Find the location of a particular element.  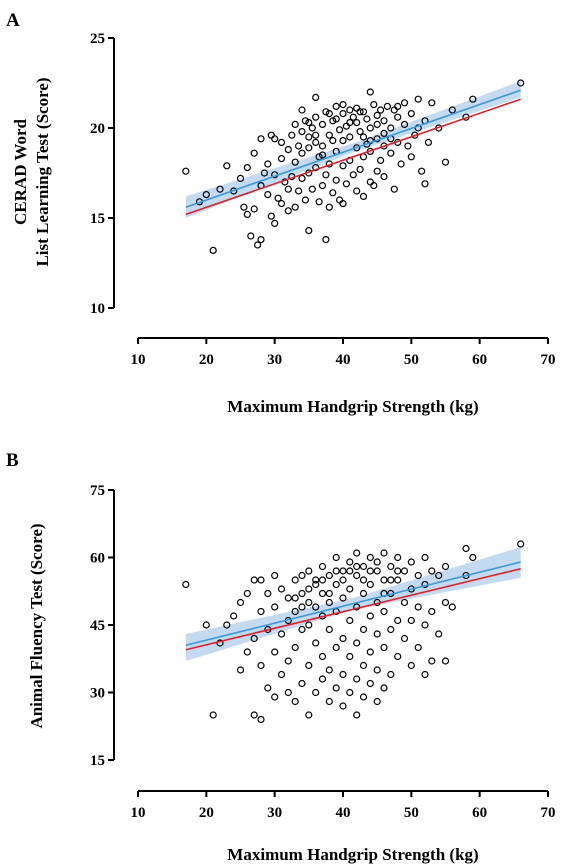

x-tick-label: 10 is located at coordinates (138, 813).